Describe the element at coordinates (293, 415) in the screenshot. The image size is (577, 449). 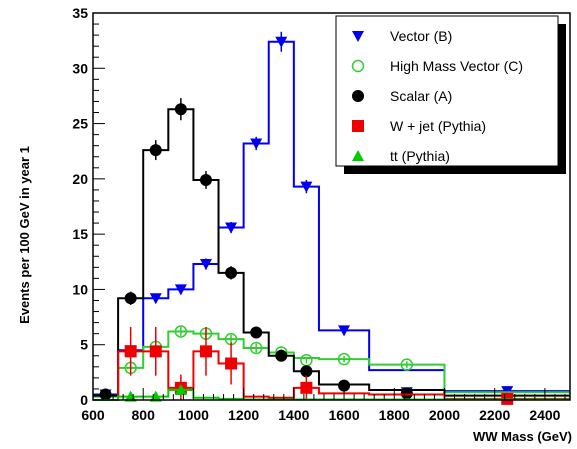
I see `x-tick-label: 1400` at that location.